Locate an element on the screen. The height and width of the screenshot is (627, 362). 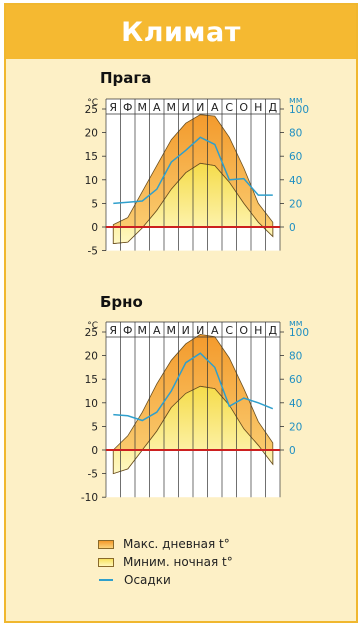
chart-legend: Макс. дневная t° Миним. ночная t° Осадки is located at coordinates (165, 562).